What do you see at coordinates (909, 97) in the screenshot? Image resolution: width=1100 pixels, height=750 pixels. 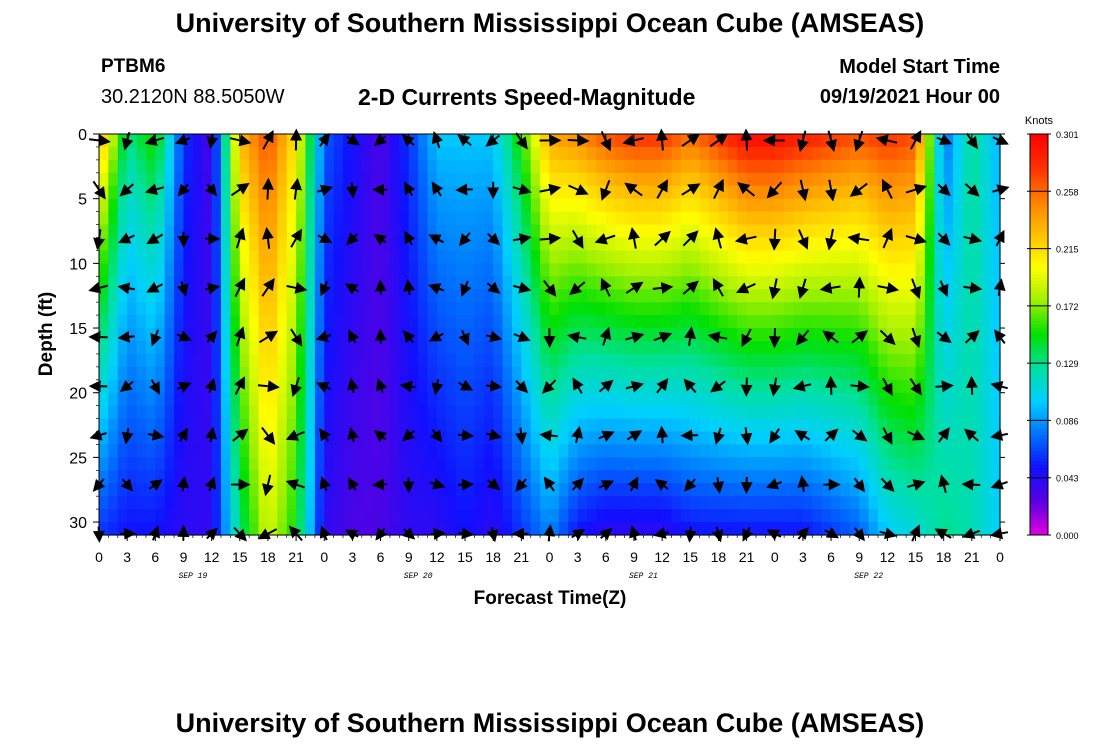 I see `model-start-value: 09/19/2021 Hour 00` at bounding box center [909, 97].